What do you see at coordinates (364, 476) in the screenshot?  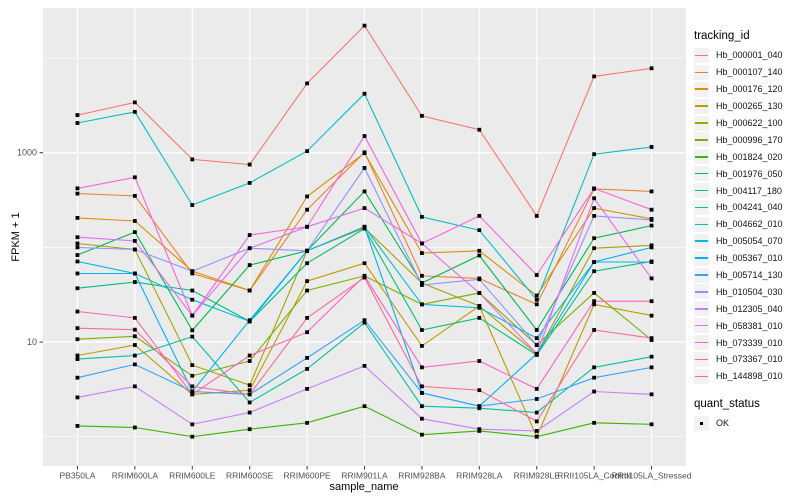 I see `x-tick-label: RRIM901LA` at bounding box center [364, 476].